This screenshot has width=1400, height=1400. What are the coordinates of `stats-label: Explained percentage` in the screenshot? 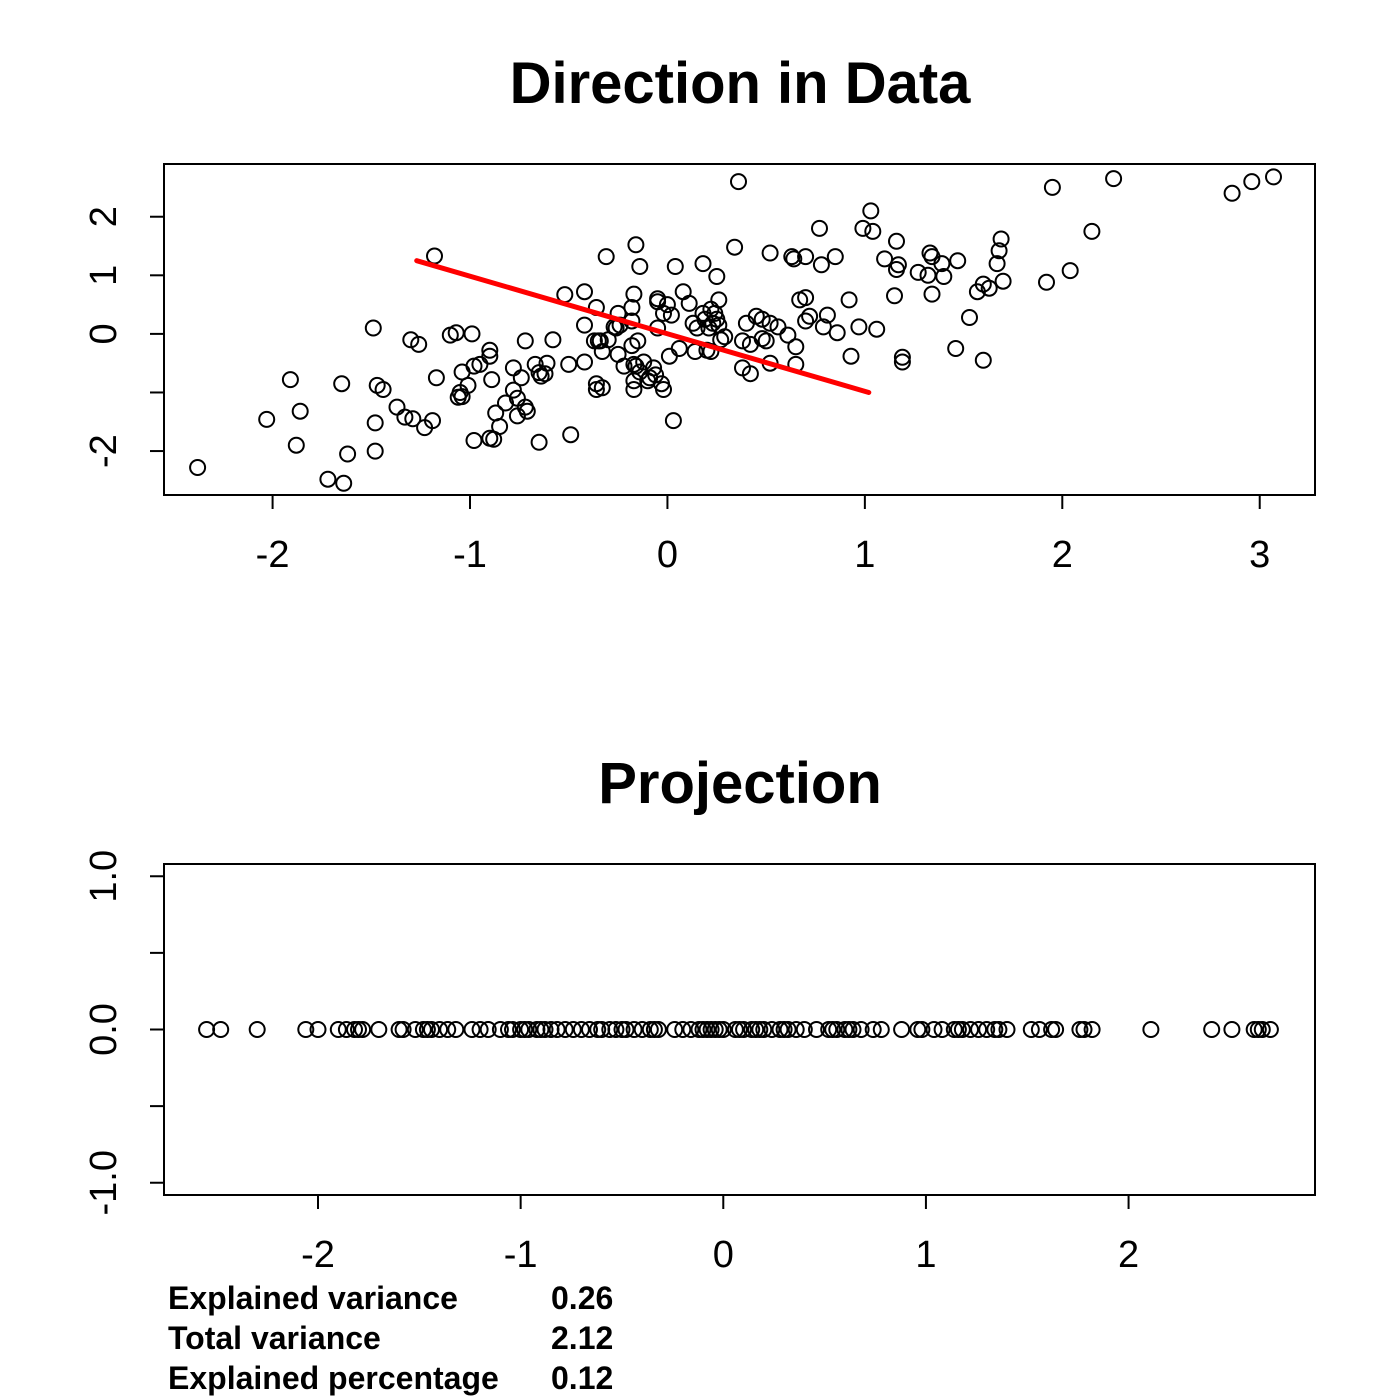 It's located at (333, 1378).